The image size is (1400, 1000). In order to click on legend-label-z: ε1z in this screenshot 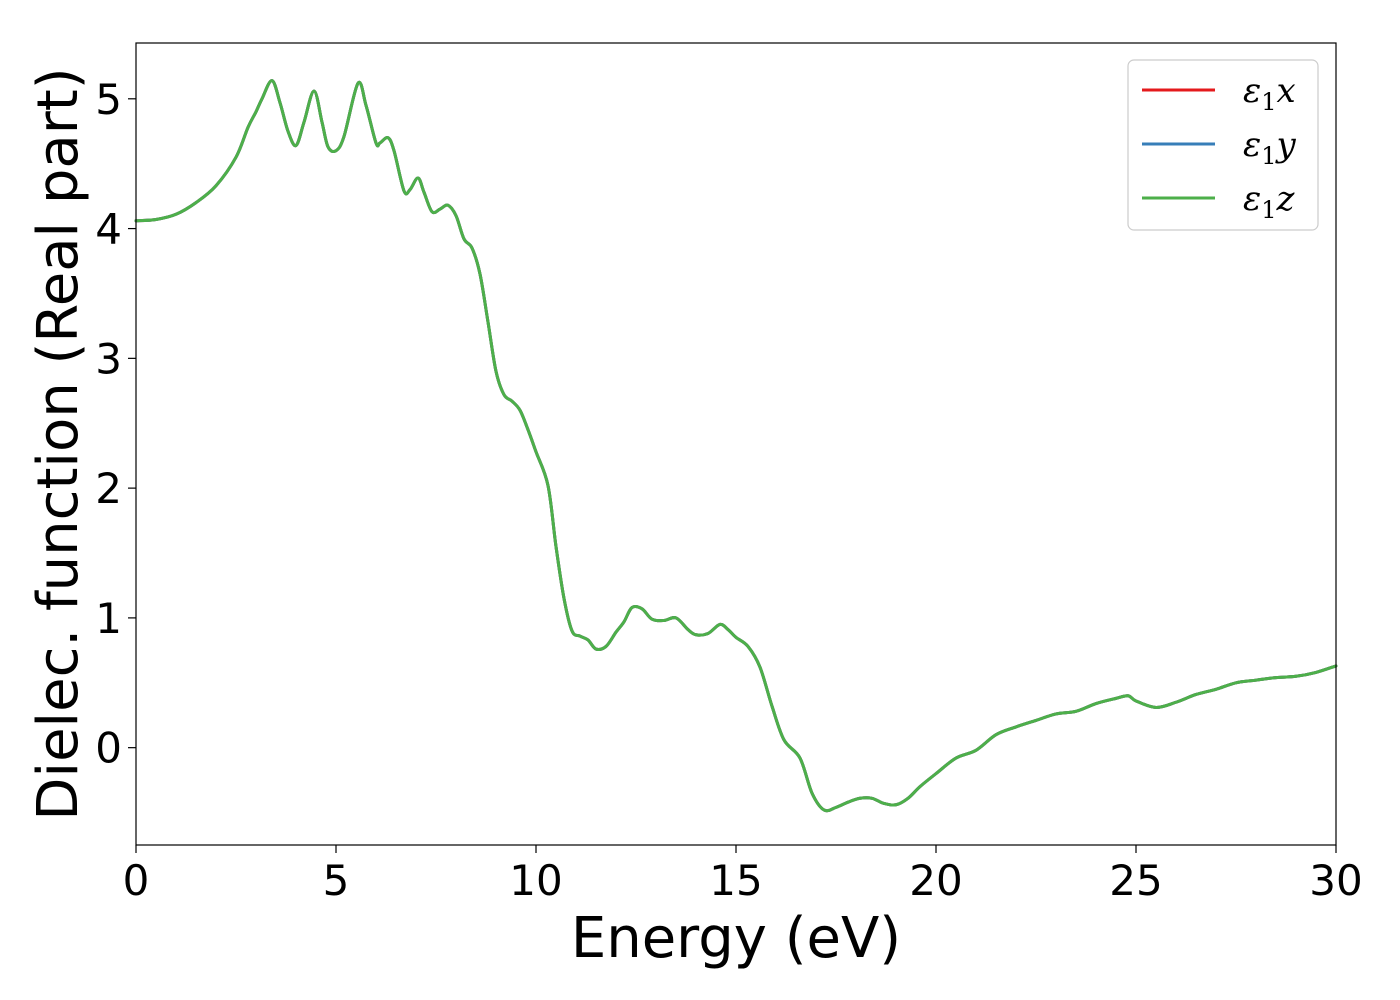, I will do `click(1269, 201)`.